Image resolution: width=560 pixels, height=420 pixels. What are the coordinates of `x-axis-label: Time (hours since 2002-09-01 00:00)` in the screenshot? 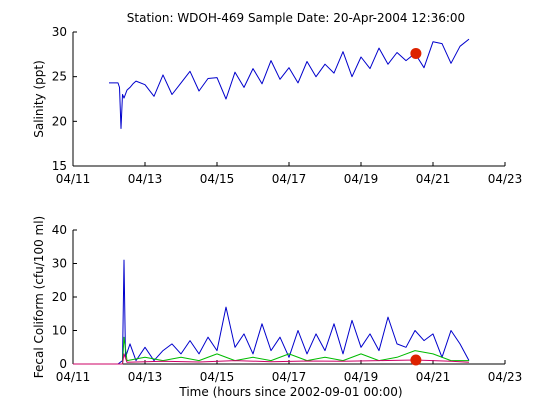 It's located at (290, 392).